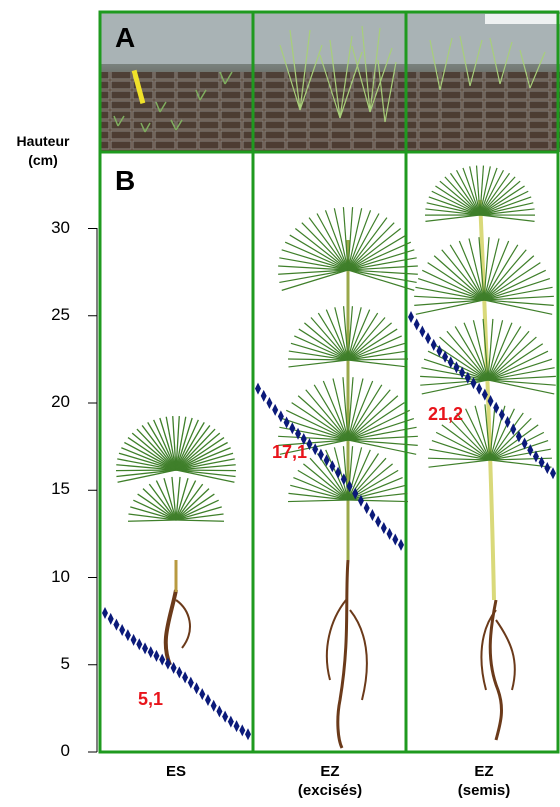 The image size is (560, 807). Describe the element at coordinates (330, 790) in the screenshot. I see `category-label-line2: (excisés)` at that location.